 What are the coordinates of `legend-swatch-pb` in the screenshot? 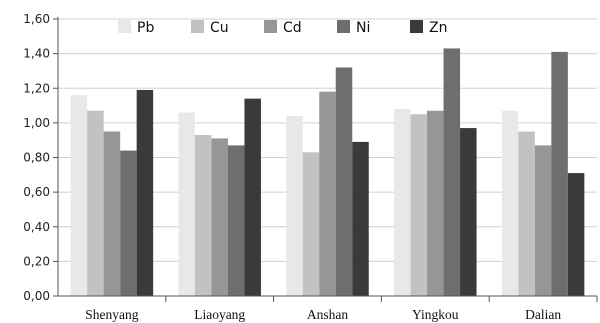 It's located at (124, 26).